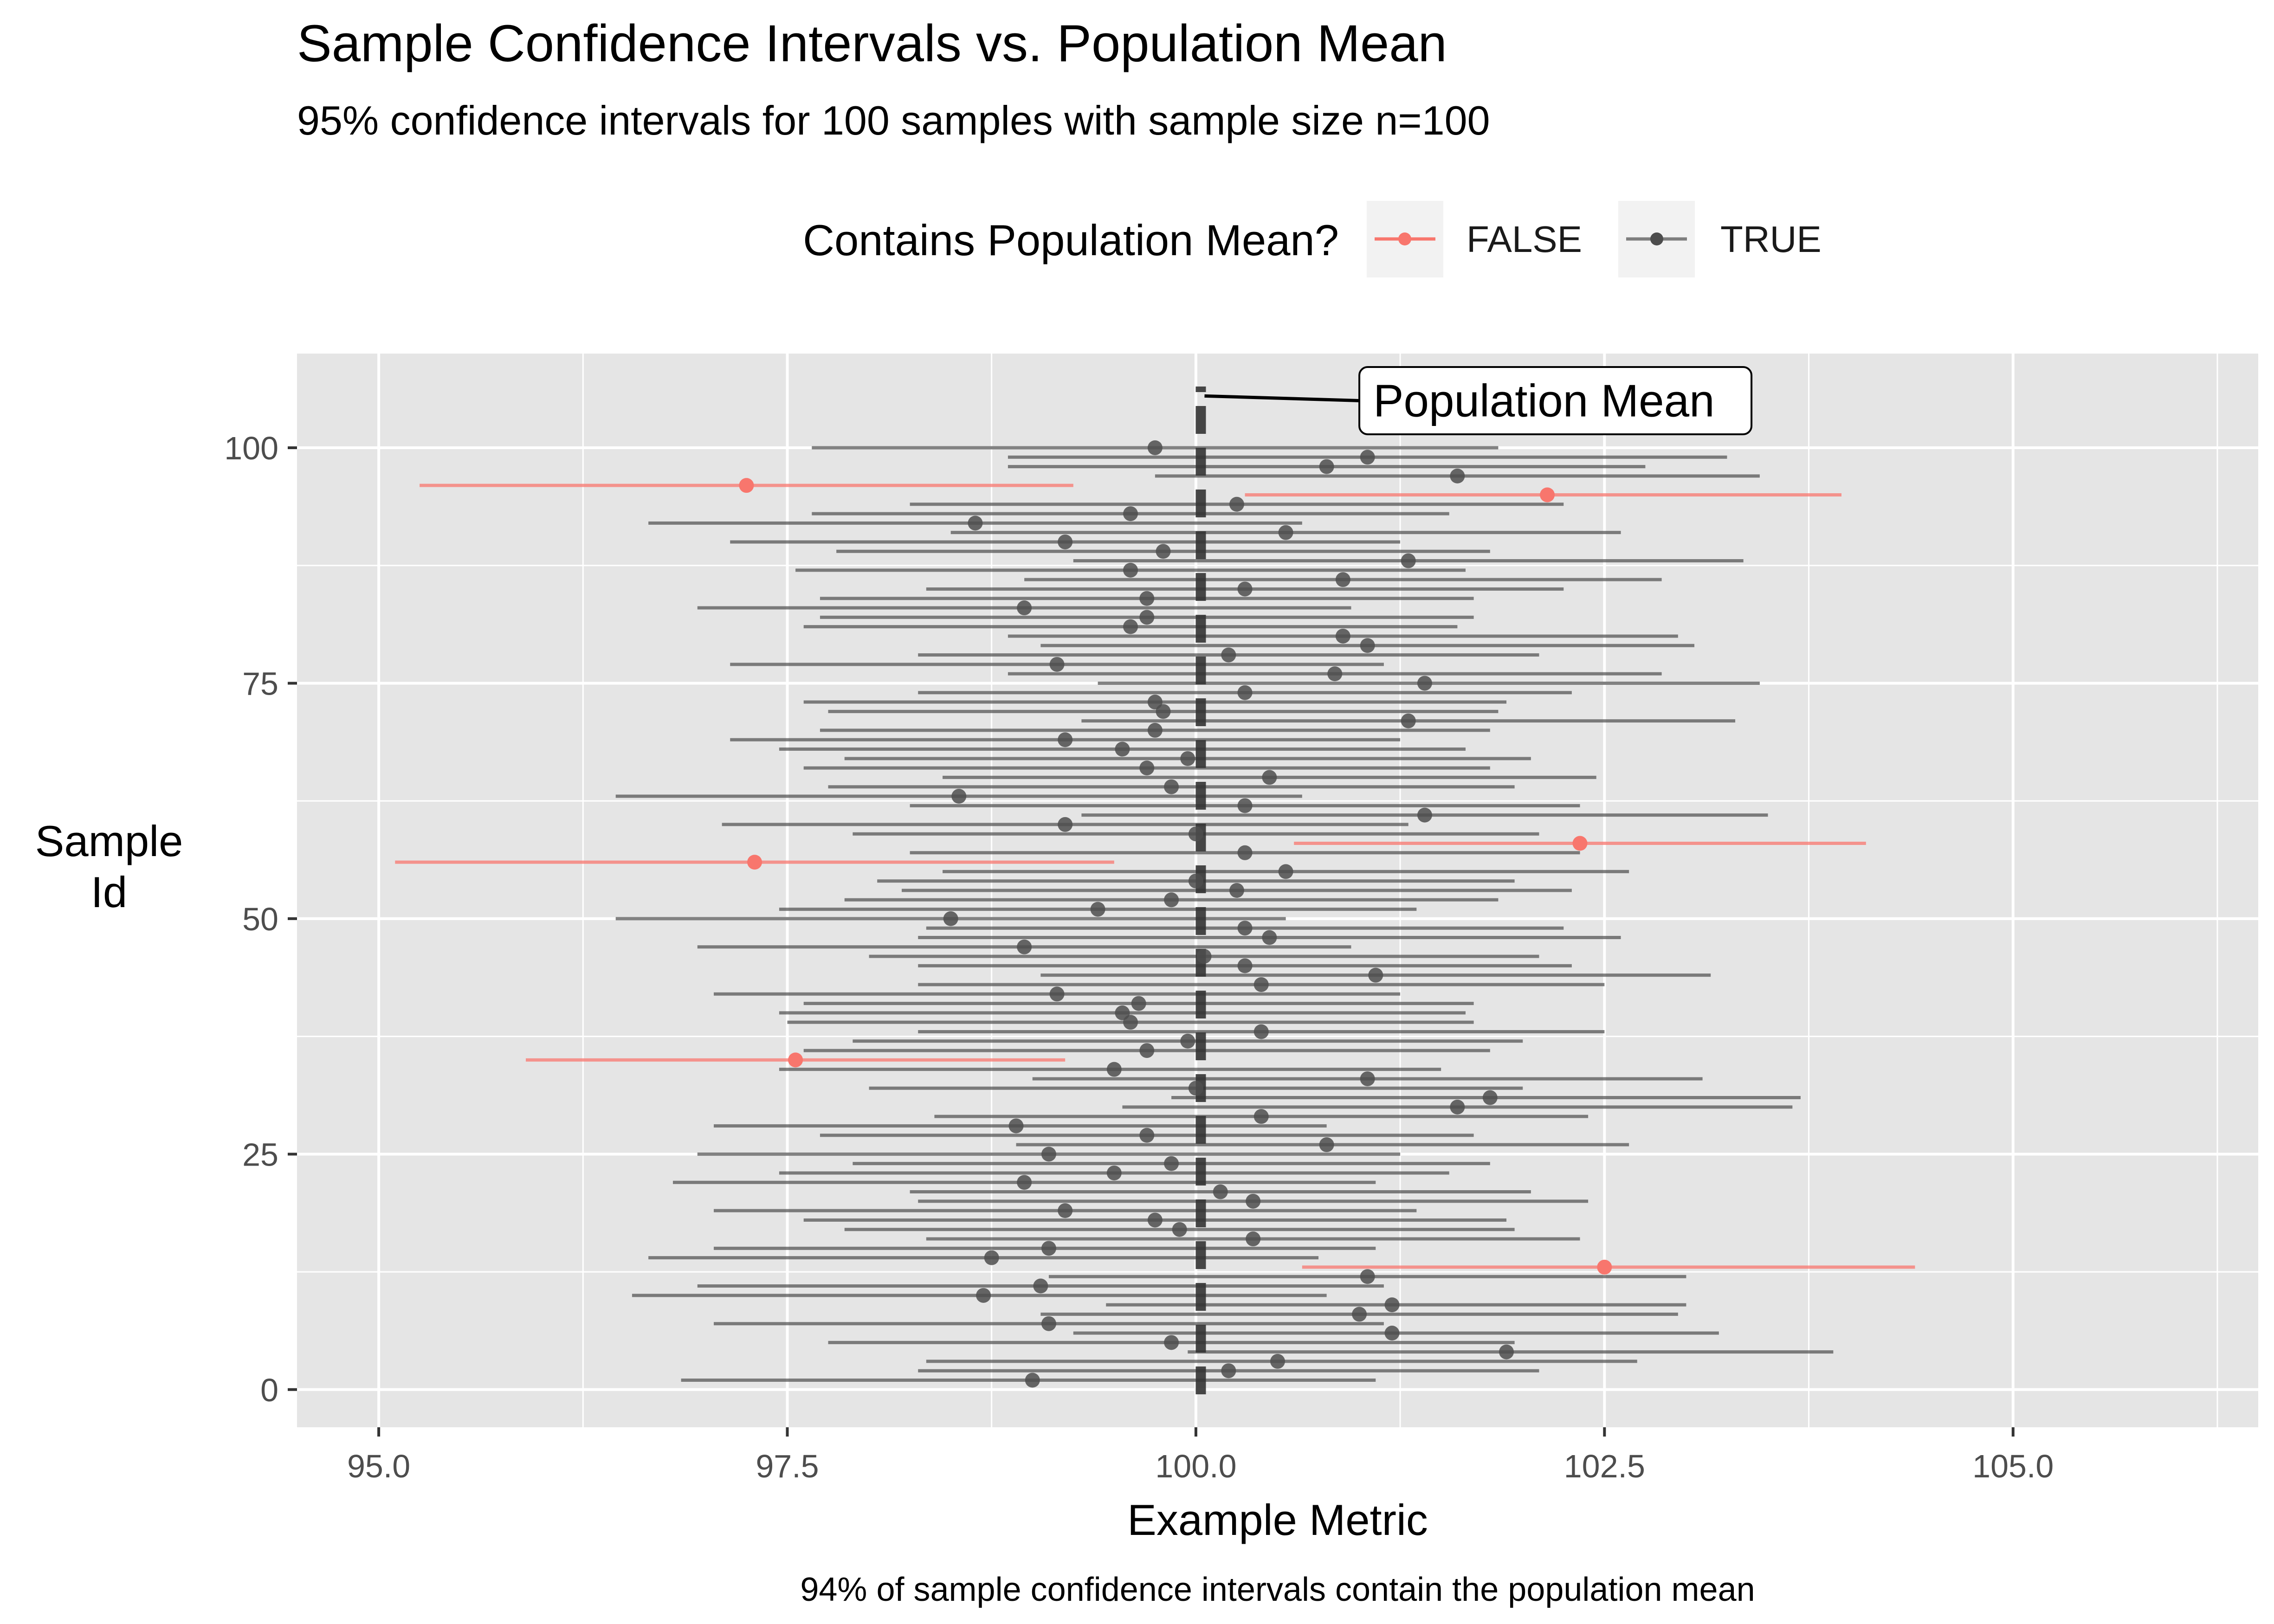 The width and height of the screenshot is (2274, 1624). I want to click on y-axis-title-line: Id, so click(109, 892).